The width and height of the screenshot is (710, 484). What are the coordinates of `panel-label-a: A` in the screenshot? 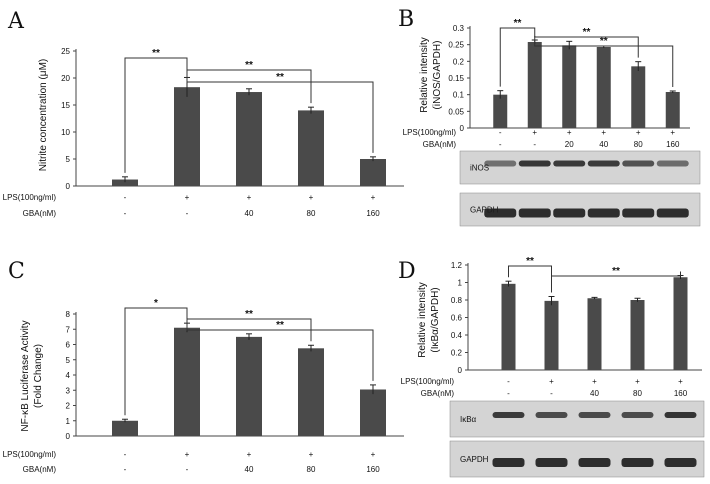 It's located at (16, 21).